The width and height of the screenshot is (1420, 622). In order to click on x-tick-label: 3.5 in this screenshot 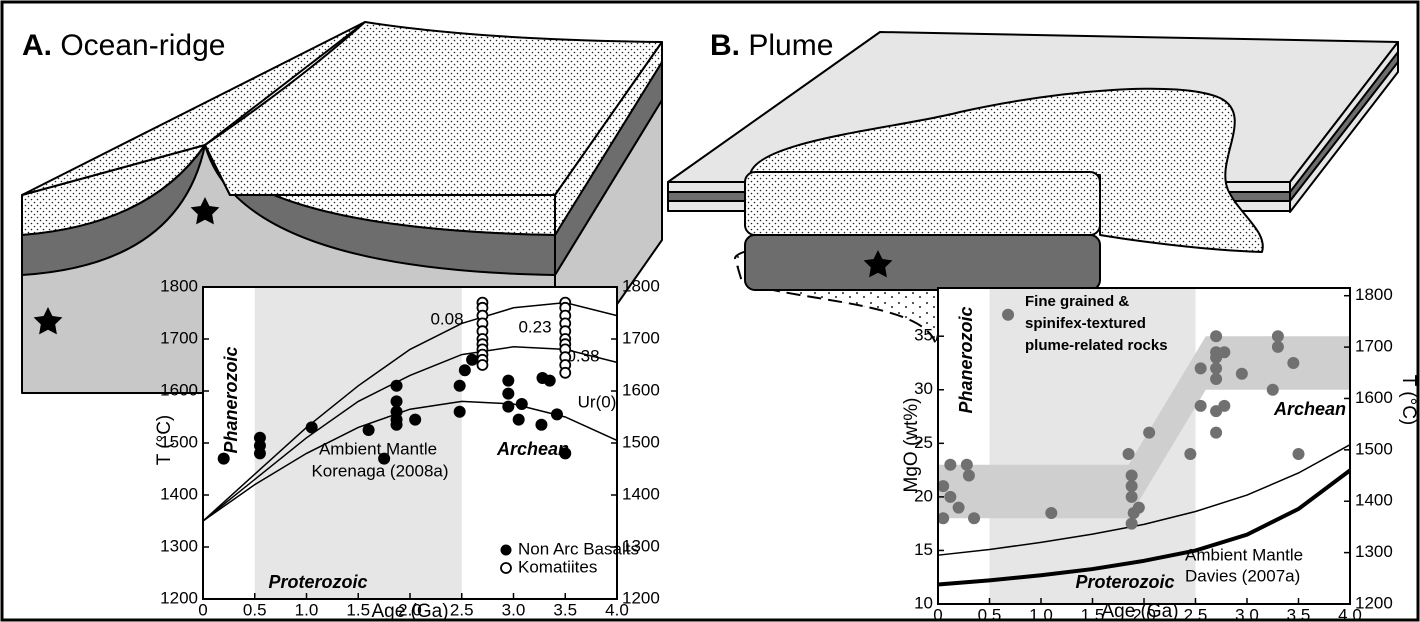, I will do `click(1299, 613)`.